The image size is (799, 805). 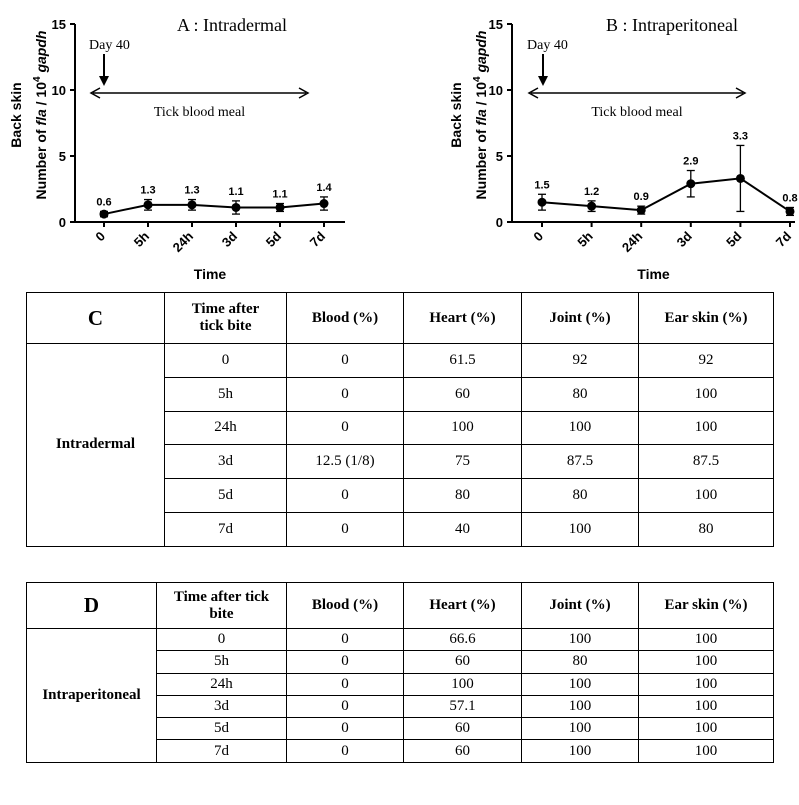 I want to click on row-group-label: Intraperitoneal, so click(x=91, y=695).